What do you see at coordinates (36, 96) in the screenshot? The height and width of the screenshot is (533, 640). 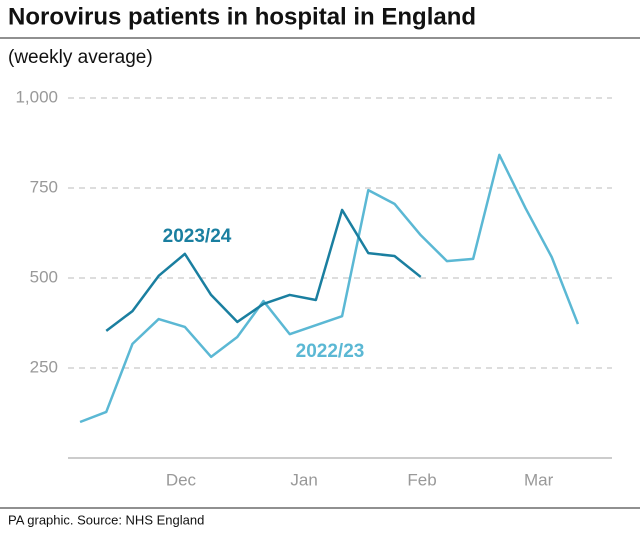 I see `y-tick-label: 1,000` at bounding box center [36, 96].